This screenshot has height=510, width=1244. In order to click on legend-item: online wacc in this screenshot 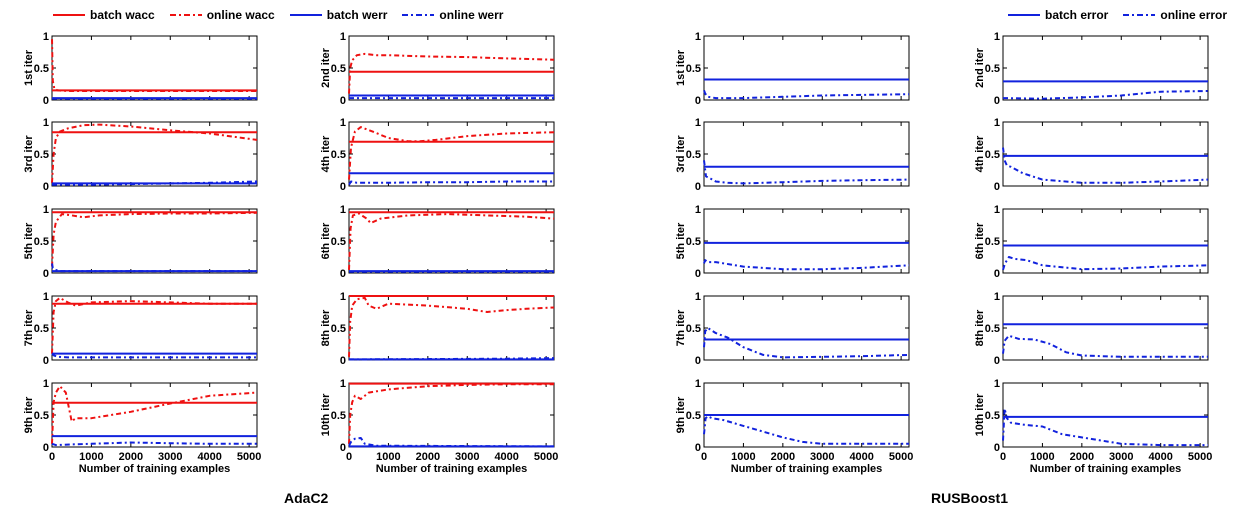, I will do `click(222, 15)`.